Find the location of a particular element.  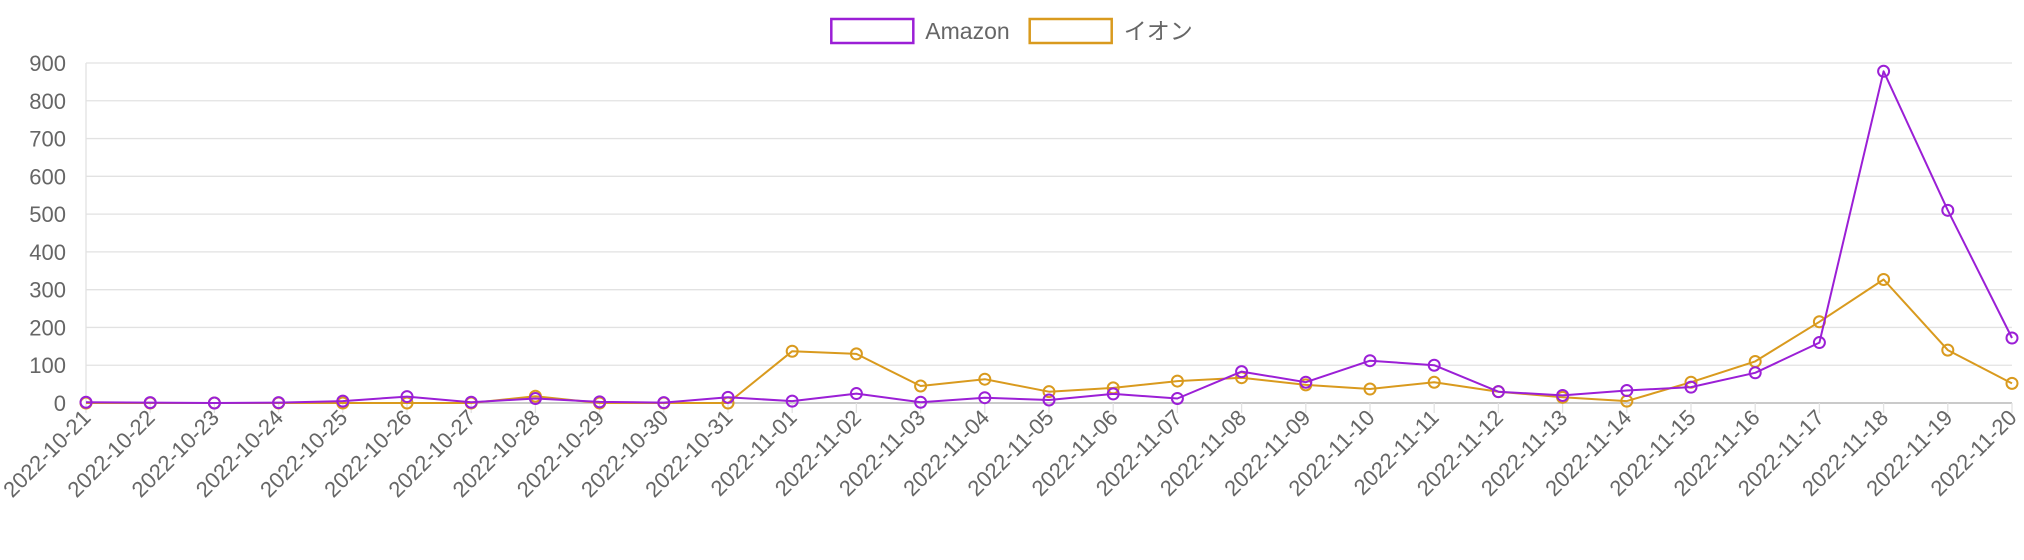

legend-item: イオン is located at coordinates (1110, 31).